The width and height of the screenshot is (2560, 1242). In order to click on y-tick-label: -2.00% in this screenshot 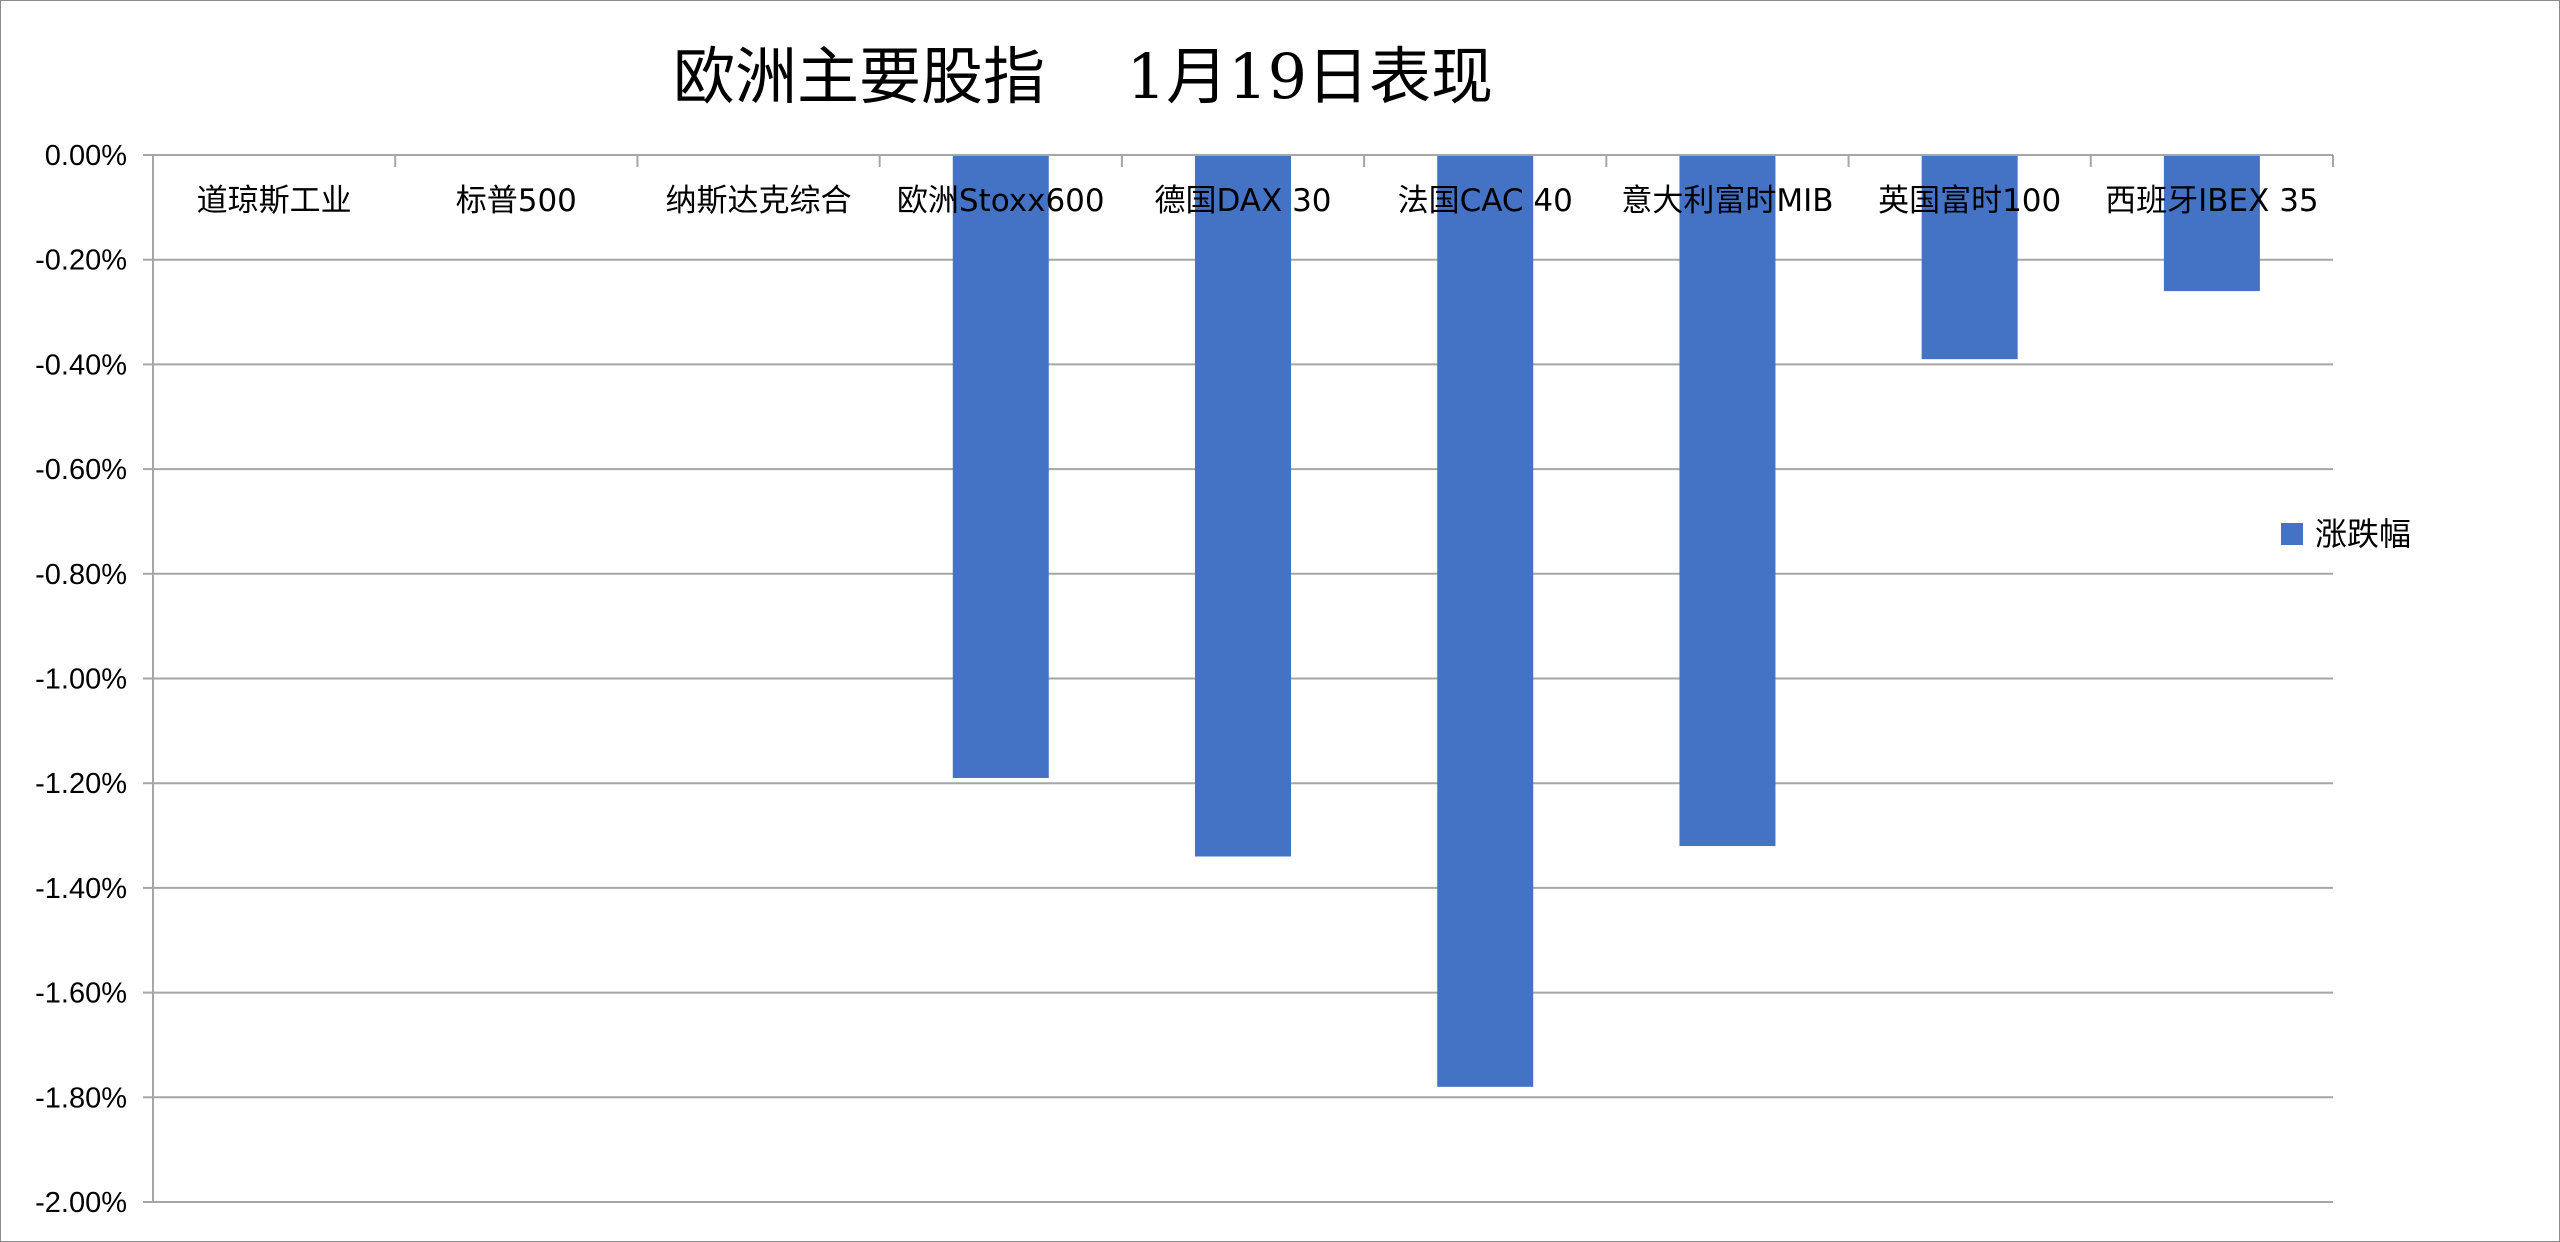, I will do `click(81, 1203)`.